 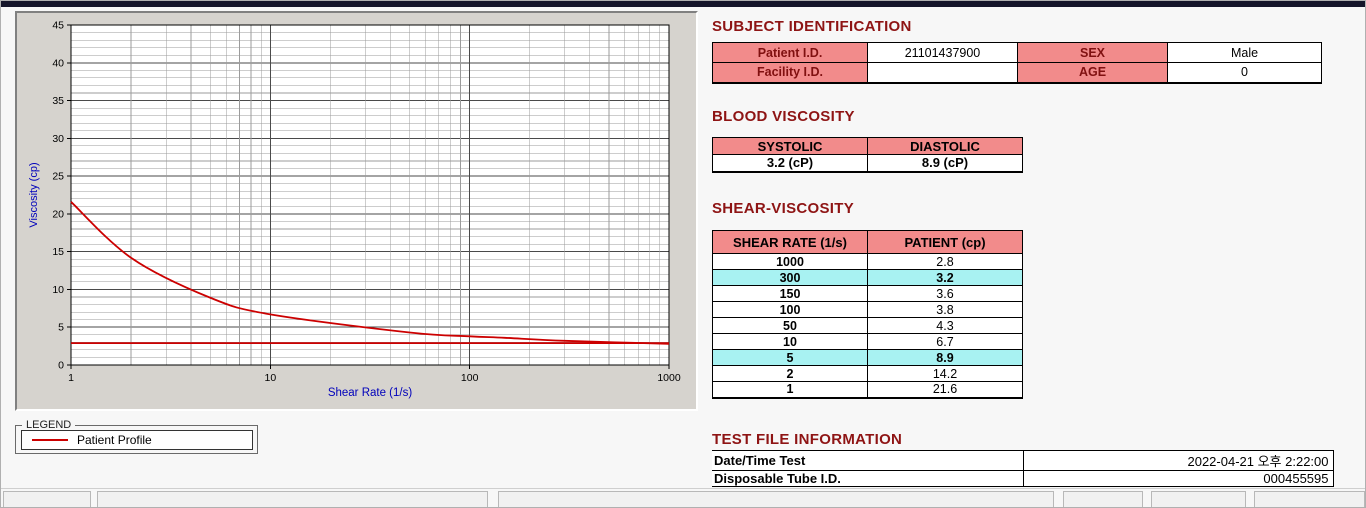 I want to click on subject-label: Patient I.D., so click(x=790, y=52).